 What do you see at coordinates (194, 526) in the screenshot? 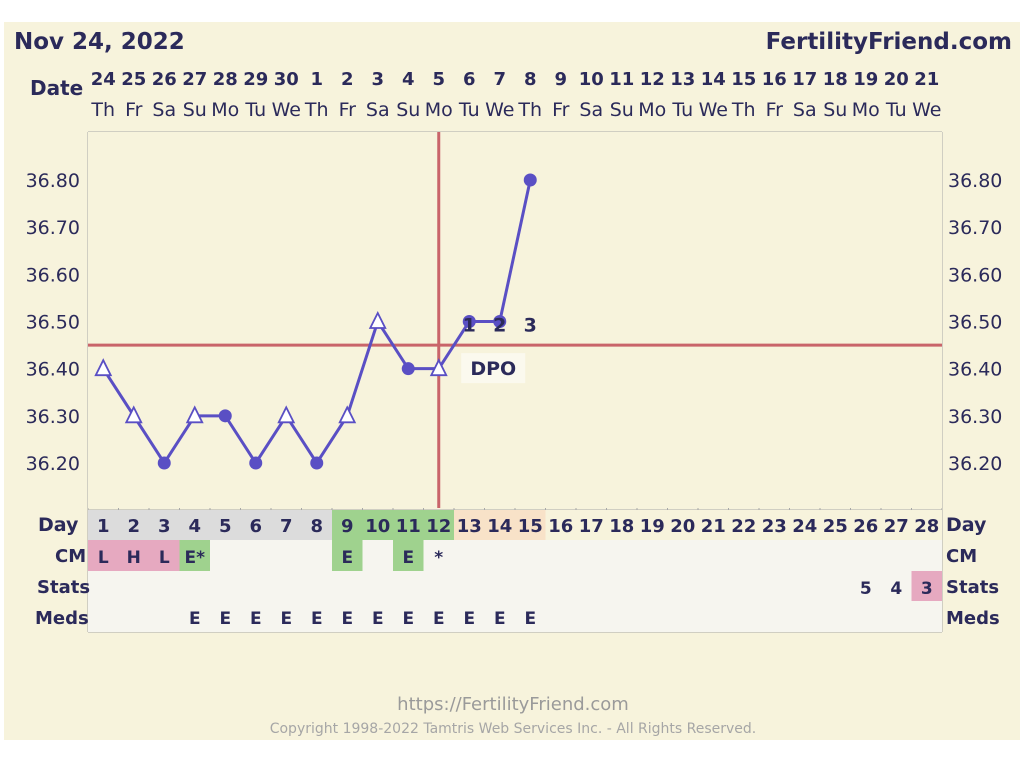
I see `cycle-day-label: 4` at bounding box center [194, 526].